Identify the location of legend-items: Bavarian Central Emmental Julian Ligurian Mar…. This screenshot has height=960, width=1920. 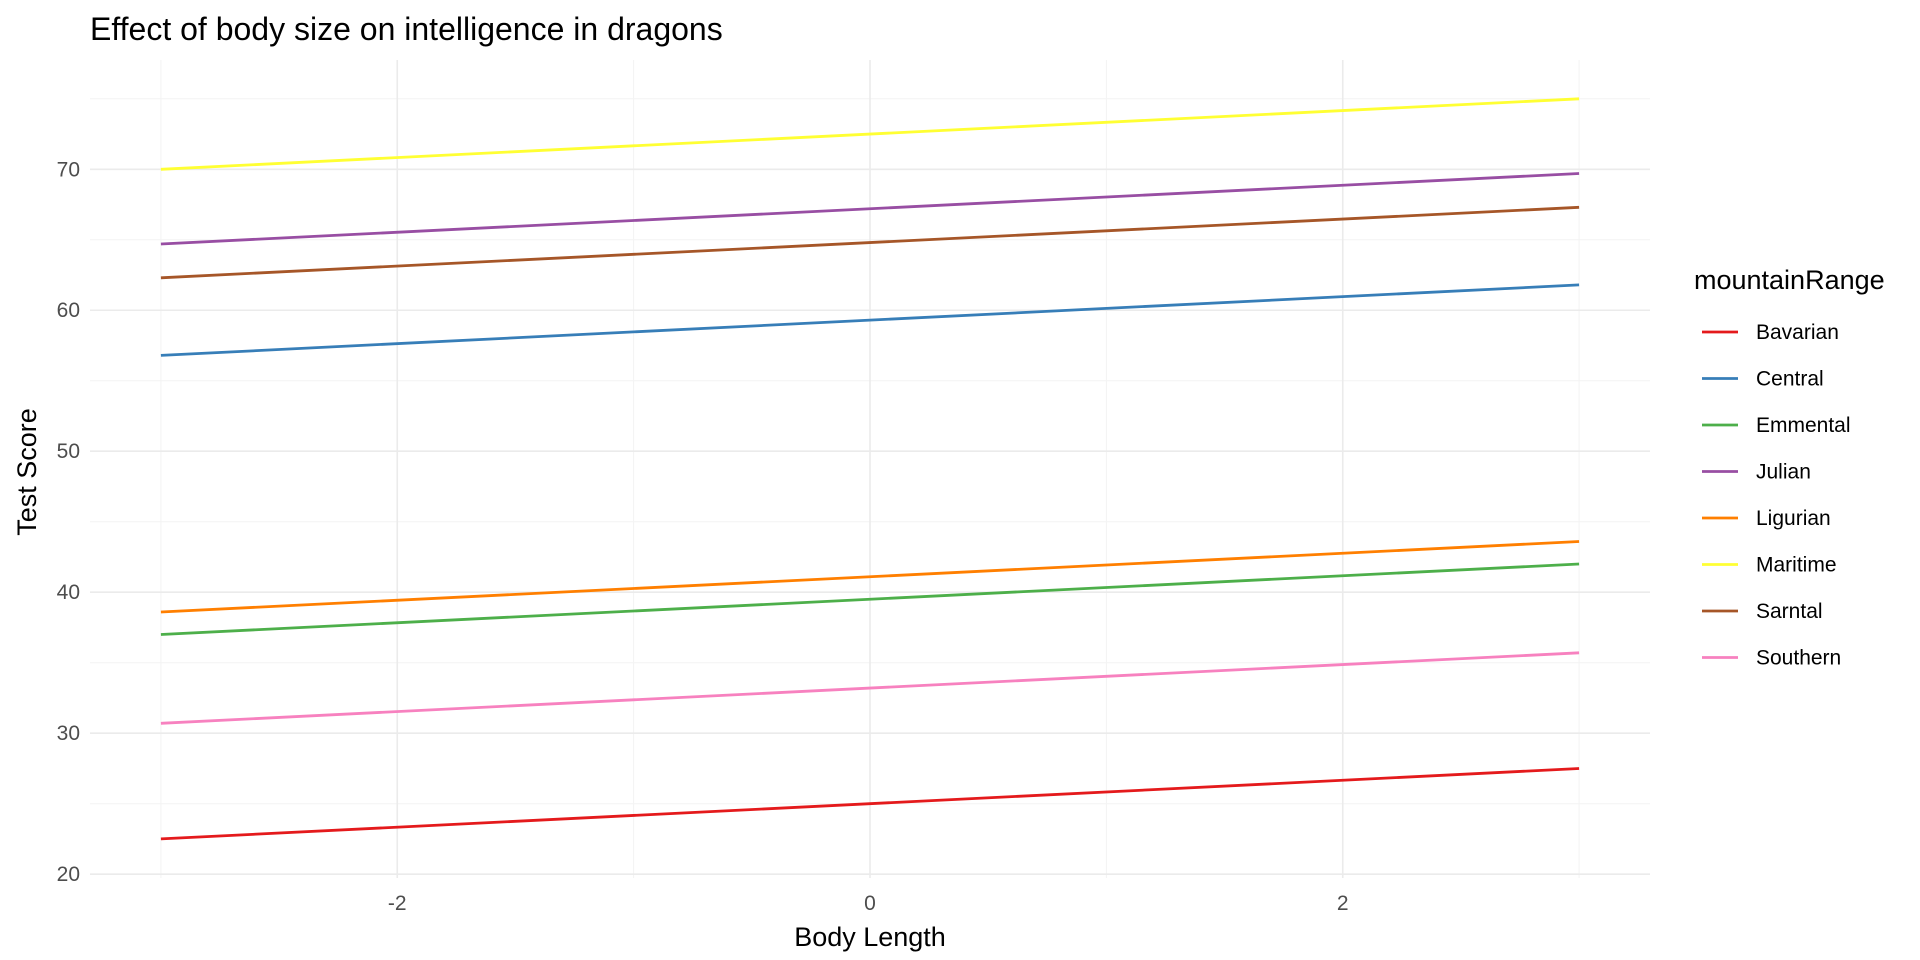
(1776, 495).